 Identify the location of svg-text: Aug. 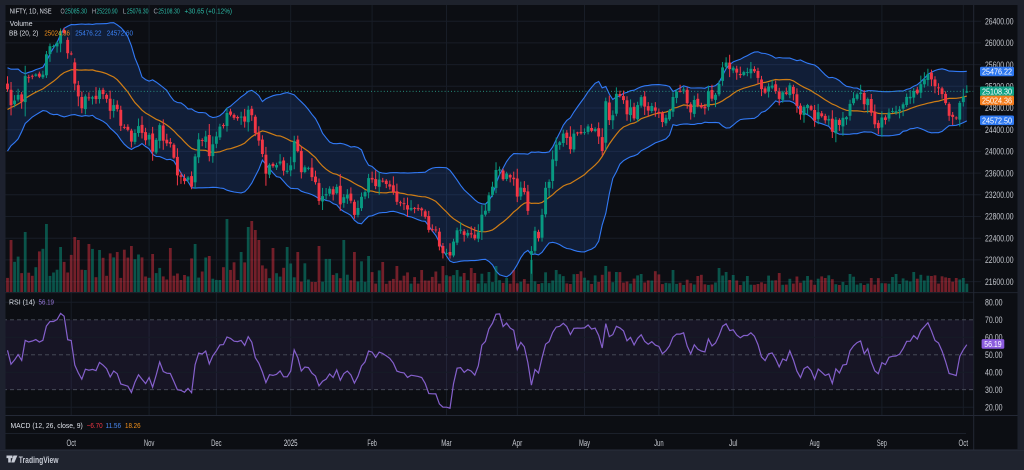
(815, 443).